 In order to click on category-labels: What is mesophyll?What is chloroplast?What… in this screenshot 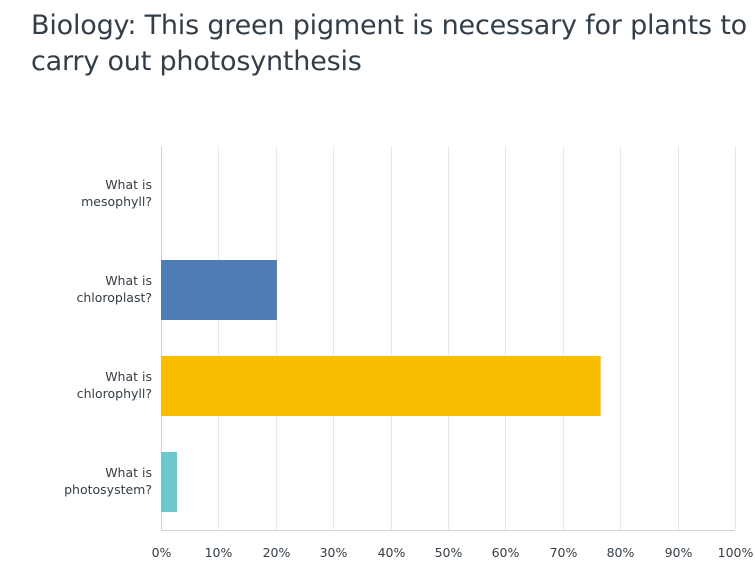, I will do `click(108, 337)`.